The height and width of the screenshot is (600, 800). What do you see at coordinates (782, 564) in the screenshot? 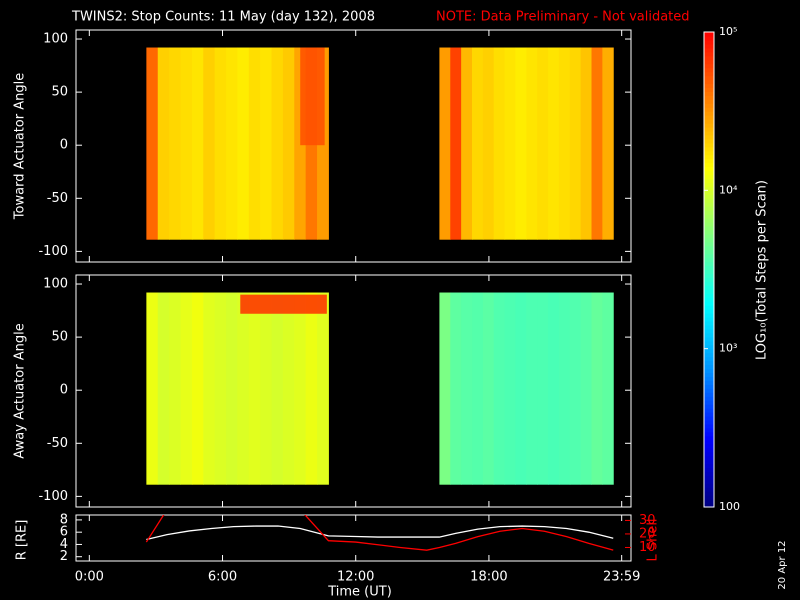
I see `date-stamp: 20 Apr 12` at bounding box center [782, 564].